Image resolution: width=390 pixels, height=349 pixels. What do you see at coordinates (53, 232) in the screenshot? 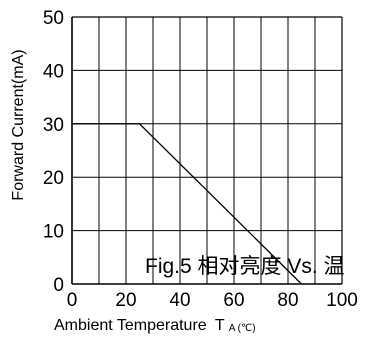
I see `y-tick-label: 10` at bounding box center [53, 232].